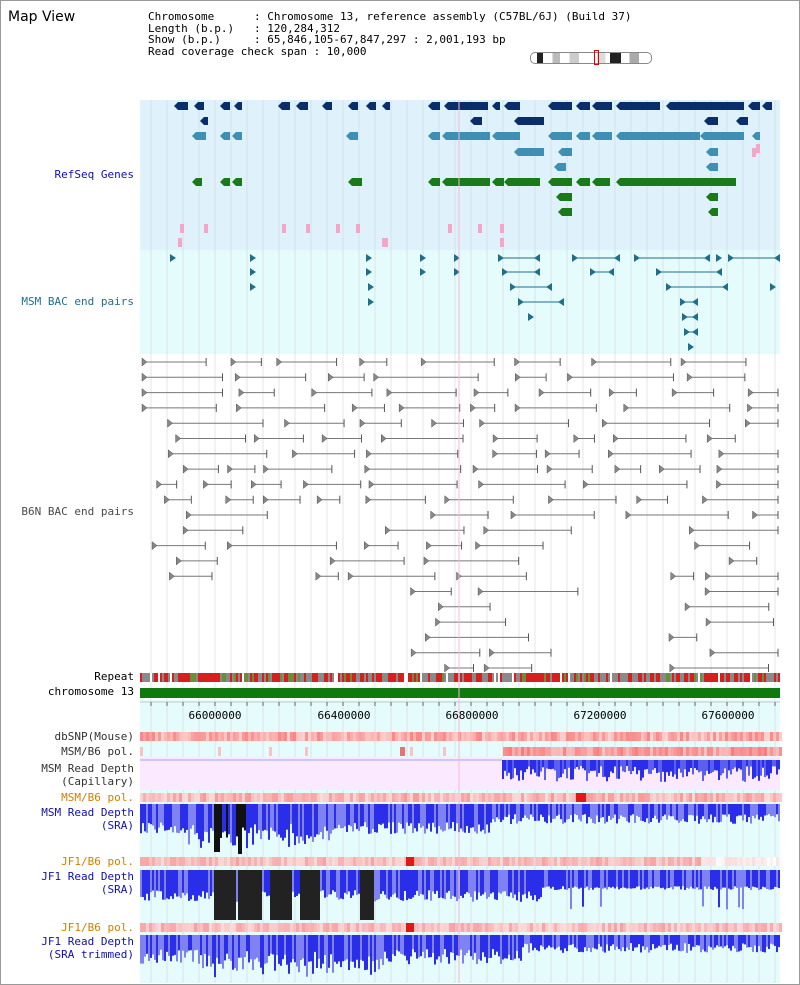  Describe the element at coordinates (94, 174) in the screenshot. I see `track-label-refseq: RefSeq Genes` at that location.